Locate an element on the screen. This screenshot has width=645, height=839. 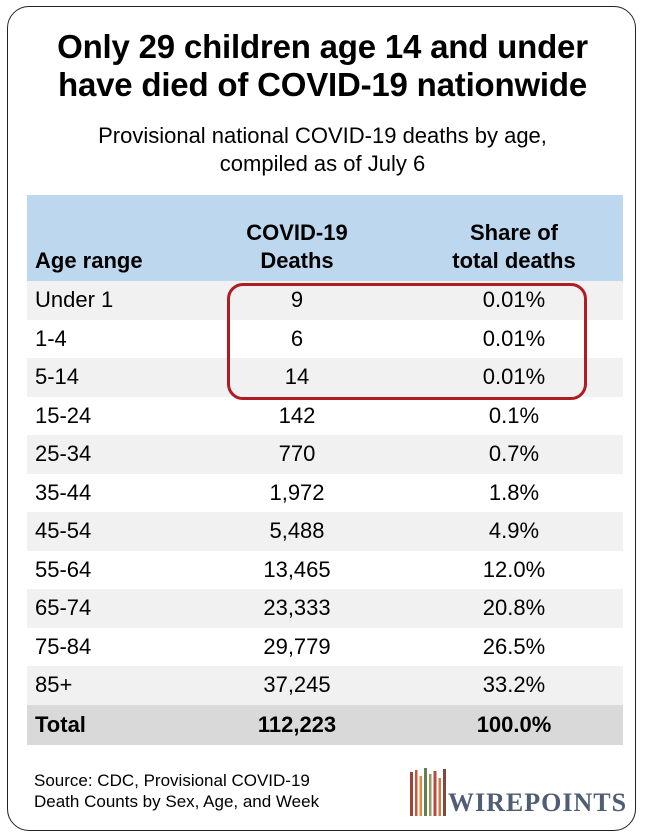
children-highlight-box is located at coordinates (407, 341).